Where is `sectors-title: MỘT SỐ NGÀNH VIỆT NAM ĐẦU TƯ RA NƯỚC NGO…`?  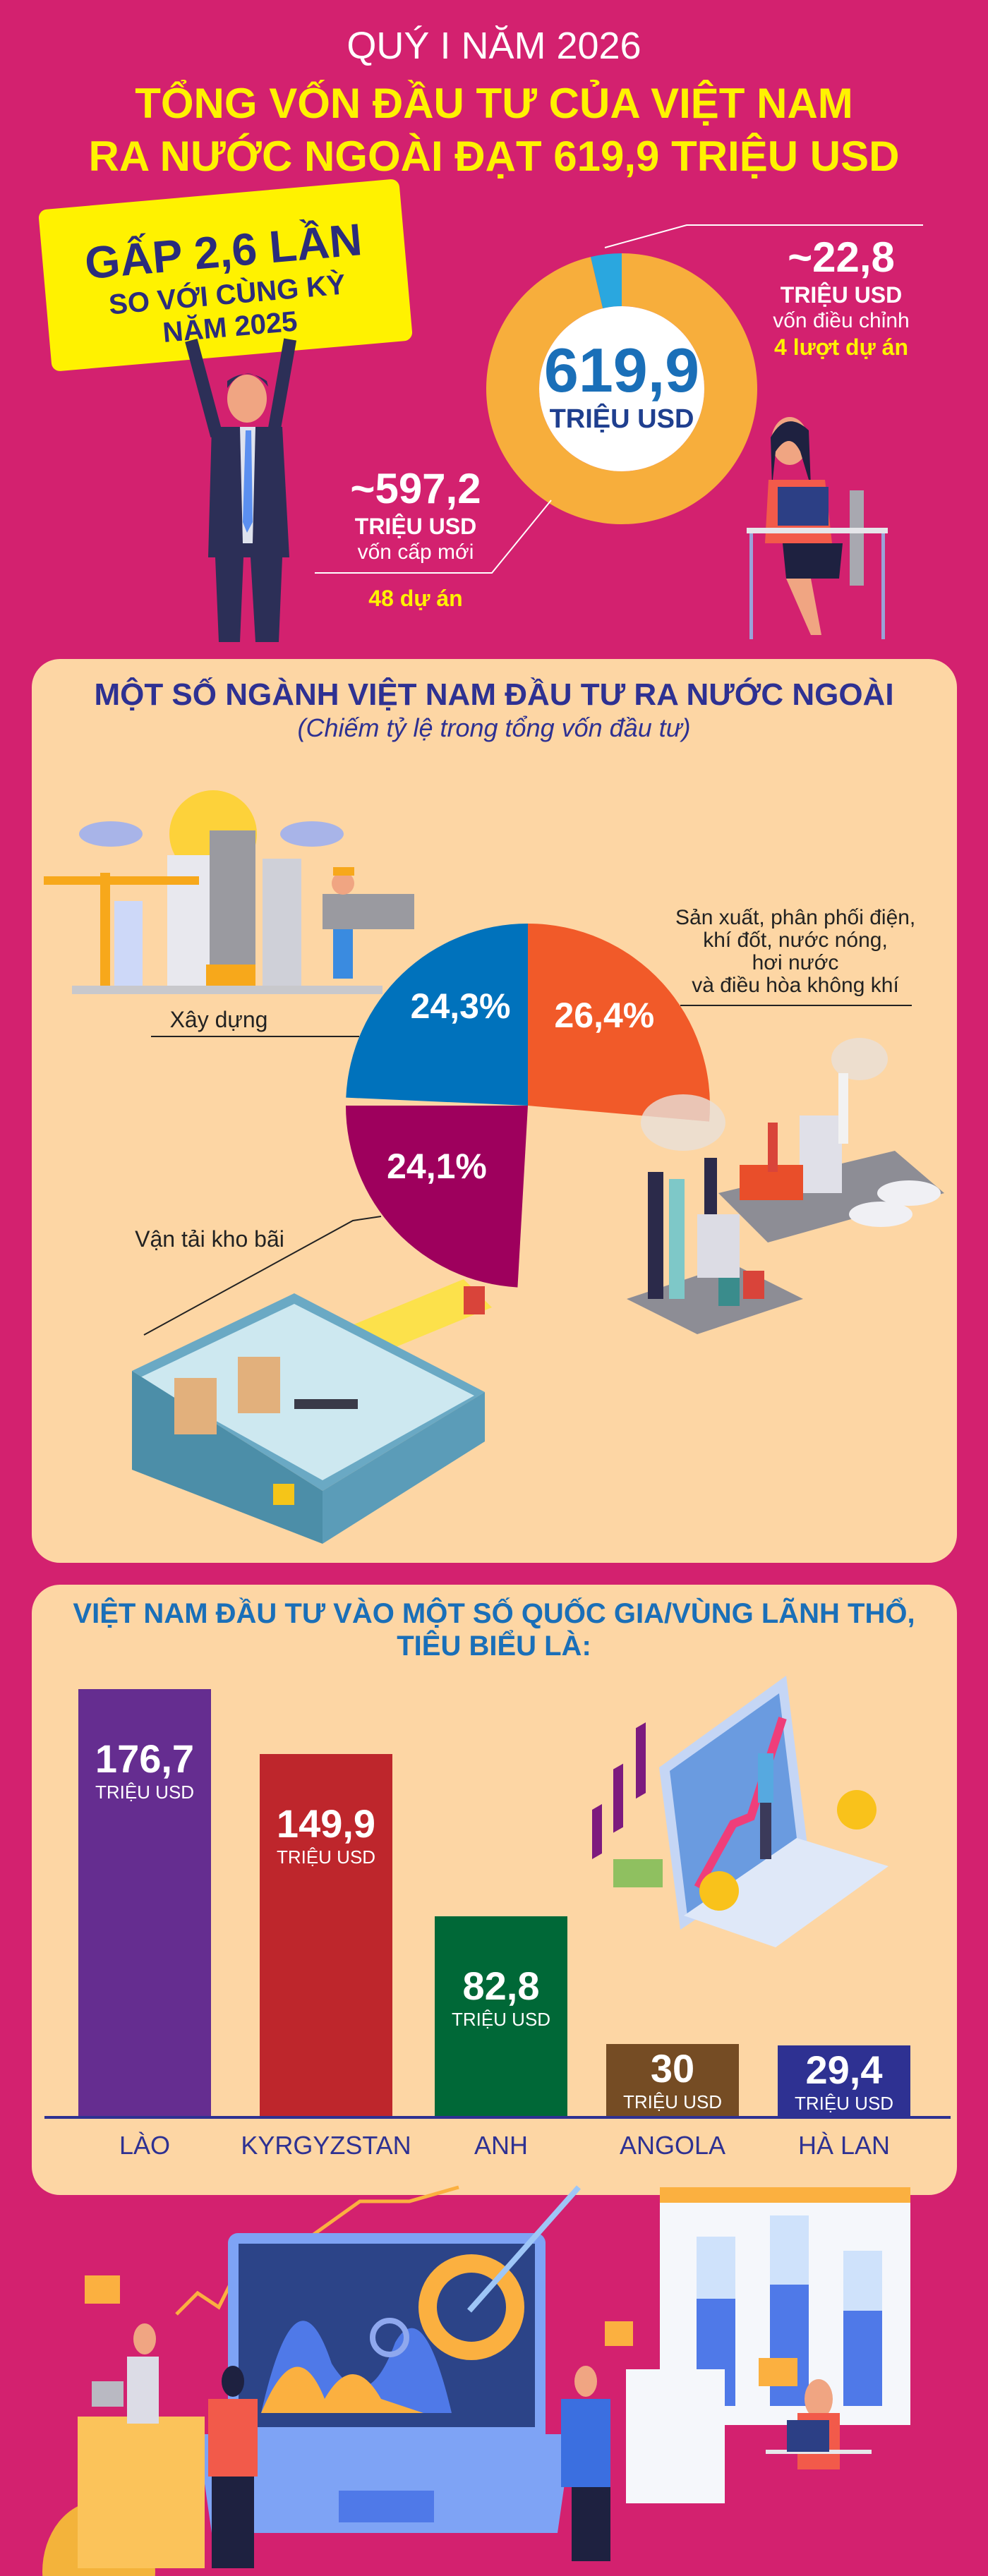 sectors-title: MỘT SỐ NGÀNH VIỆT NAM ĐẦU TƯ RA NƯỚC NGO… is located at coordinates (494, 695).